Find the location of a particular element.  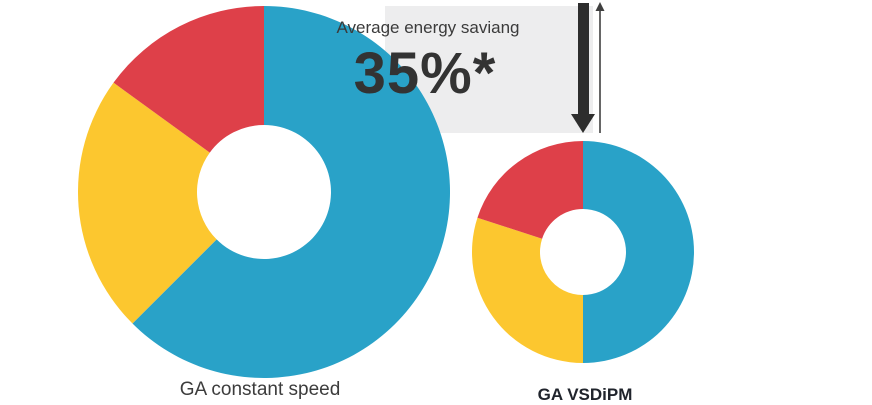

donut-chart-ga-vsdipm is located at coordinates (583, 252).